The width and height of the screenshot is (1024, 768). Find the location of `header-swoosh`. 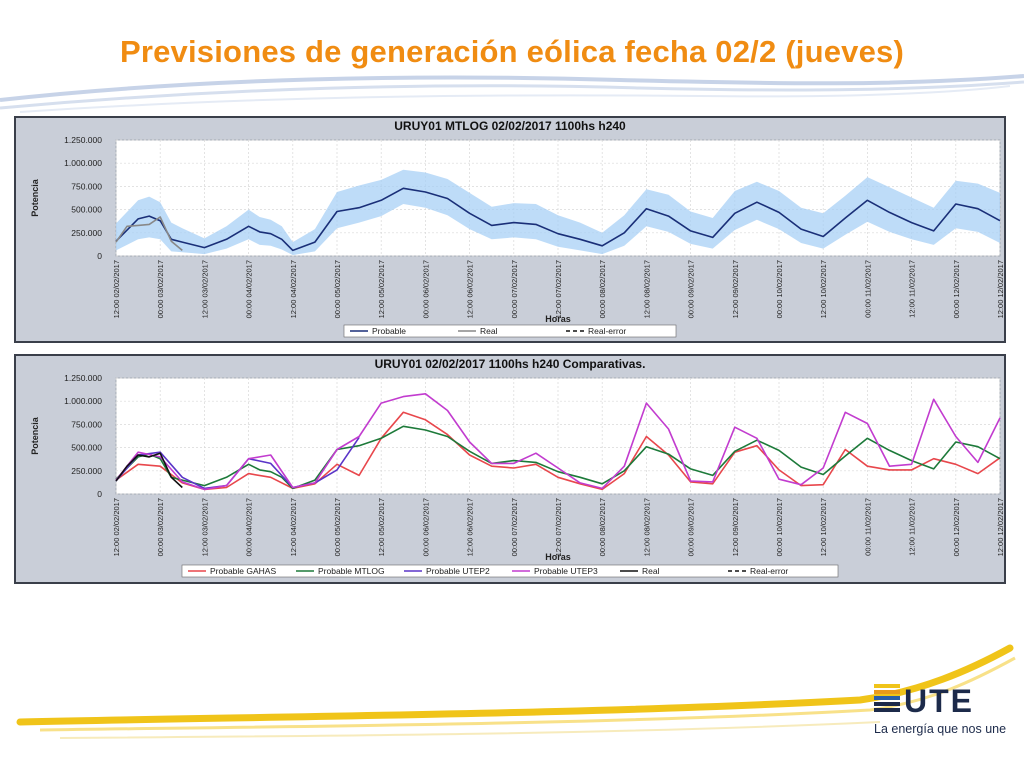

header-swoosh is located at coordinates (512, 93).